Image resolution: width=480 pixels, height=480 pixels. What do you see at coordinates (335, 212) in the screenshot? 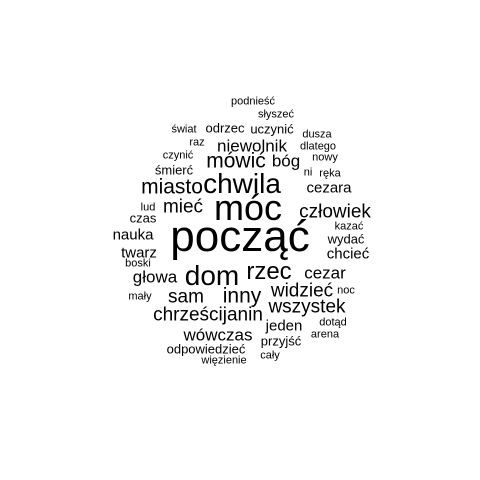
I see `word: człowiek` at bounding box center [335, 212].